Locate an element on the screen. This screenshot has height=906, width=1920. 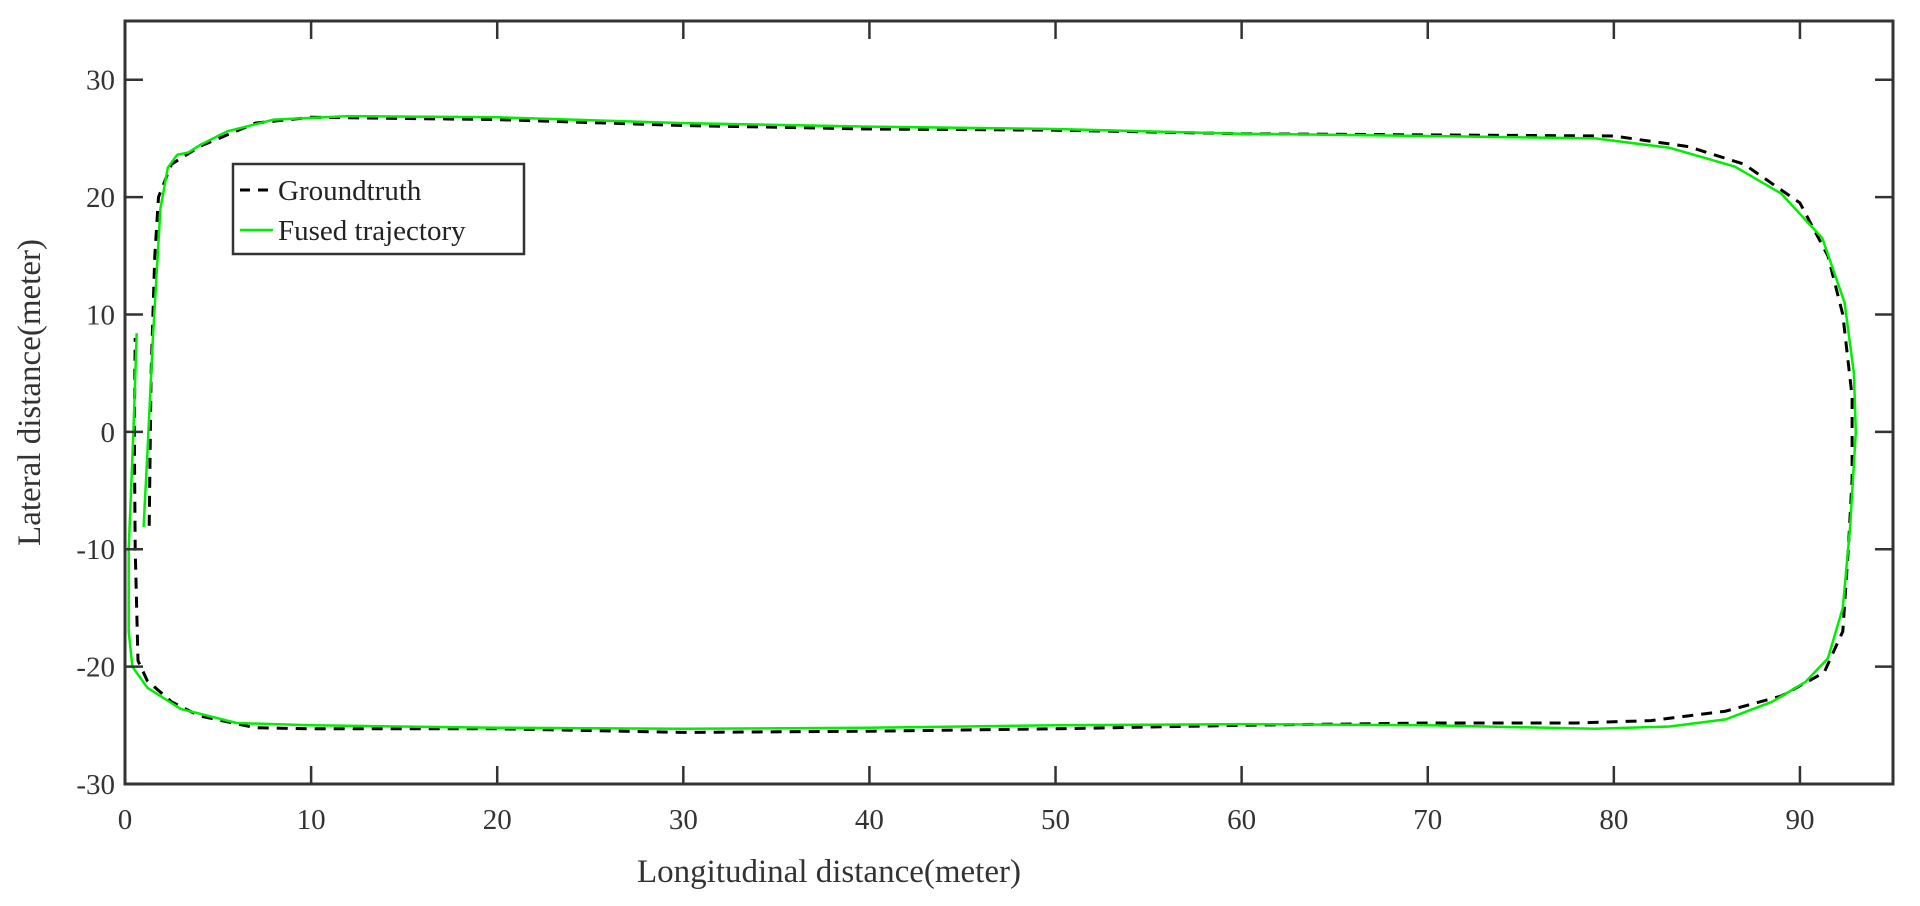
x-tick-label: 30 is located at coordinates (683, 820).